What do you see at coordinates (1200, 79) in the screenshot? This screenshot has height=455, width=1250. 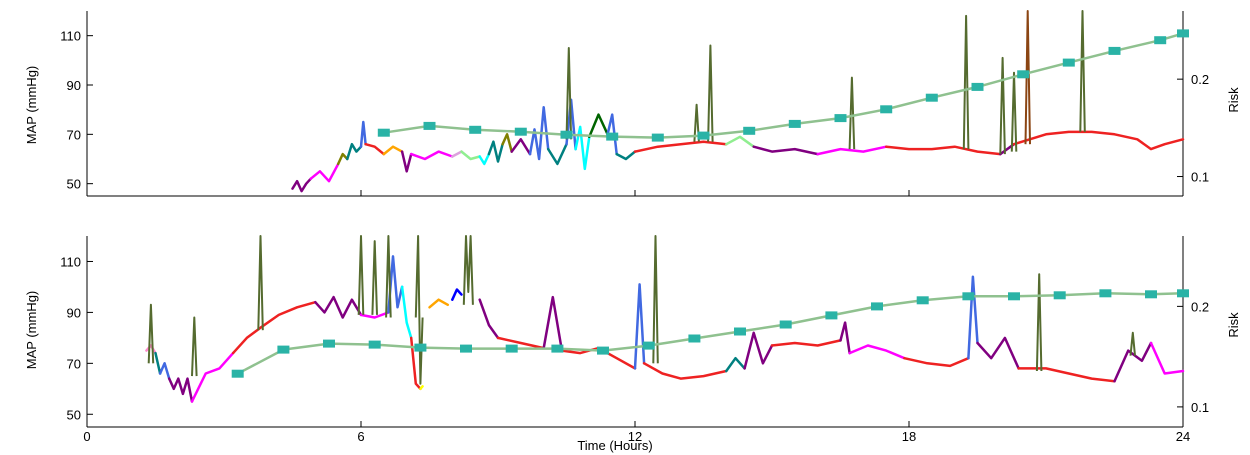 I see `y2-tick-label: 0.2` at bounding box center [1200, 79].